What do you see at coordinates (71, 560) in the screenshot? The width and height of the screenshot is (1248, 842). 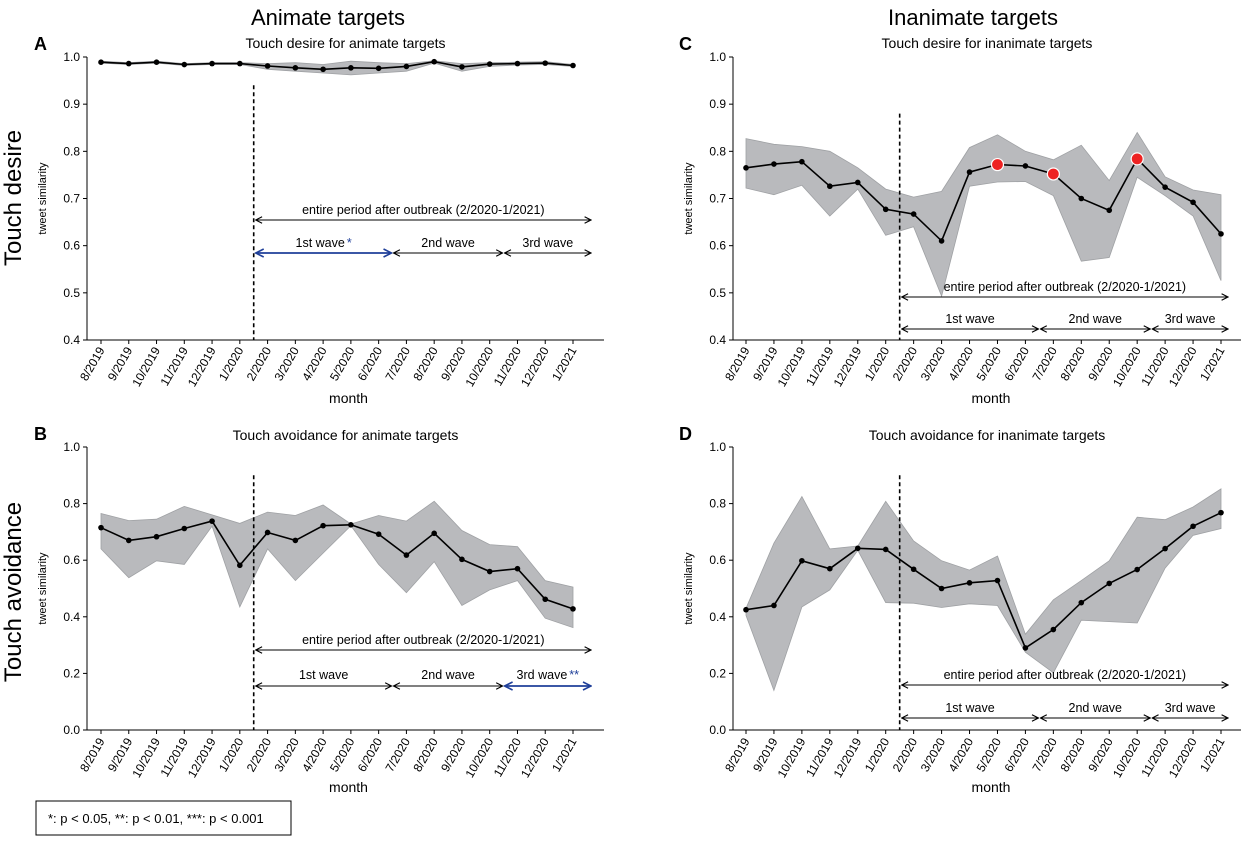 I see `panel-b-ytick-label: 0.6` at bounding box center [71, 560].